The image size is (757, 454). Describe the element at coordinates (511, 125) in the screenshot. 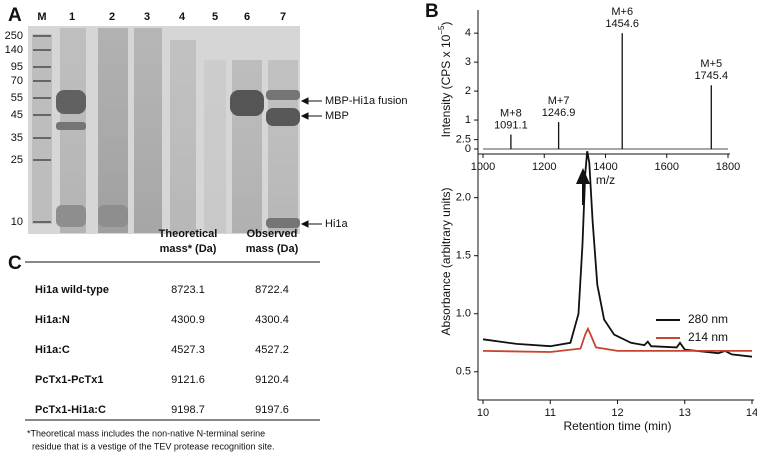

I see `peak-mz: 1091.1` at that location.